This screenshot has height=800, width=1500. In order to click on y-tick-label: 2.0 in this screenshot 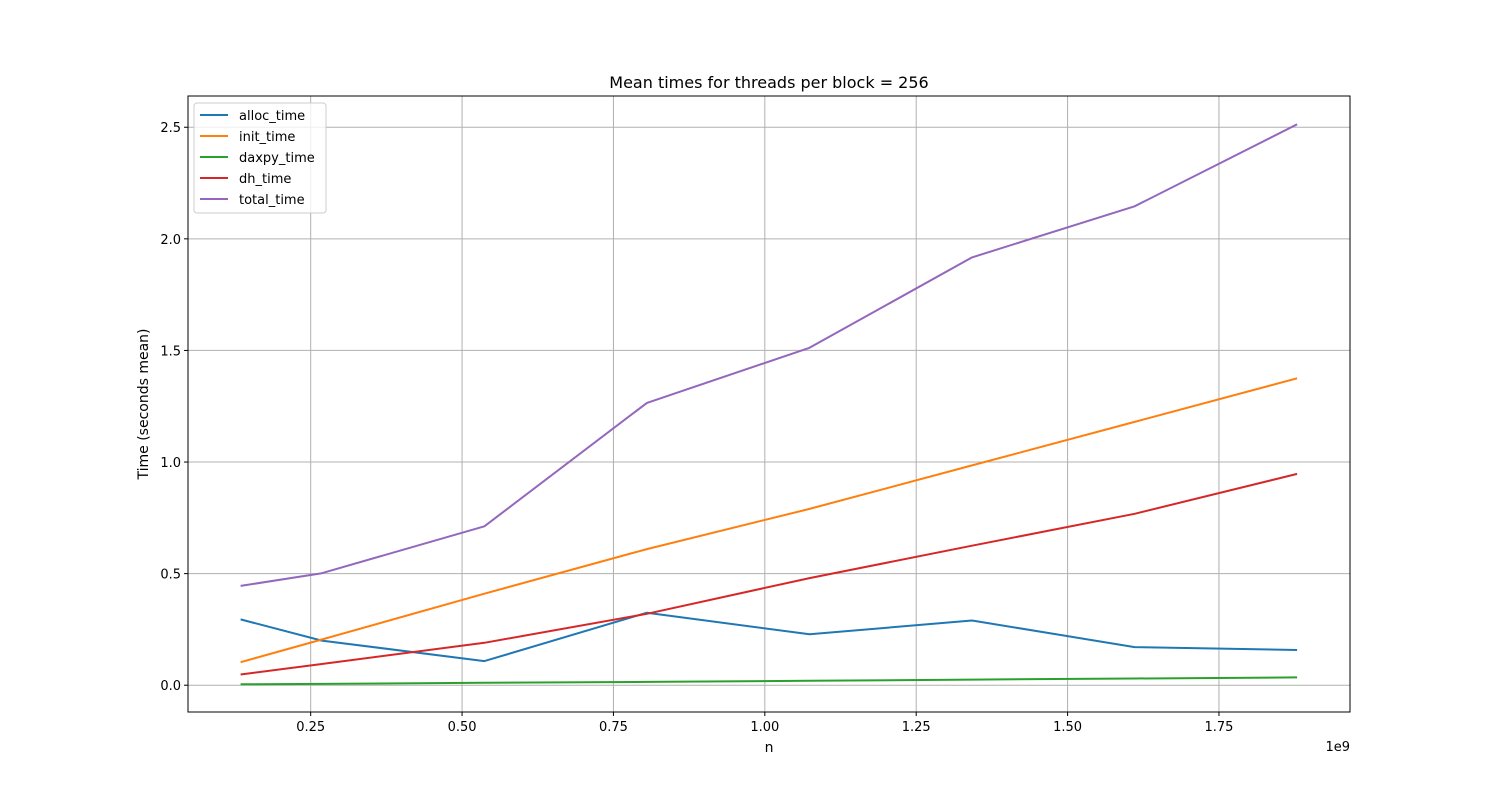, I will do `click(170, 240)`.